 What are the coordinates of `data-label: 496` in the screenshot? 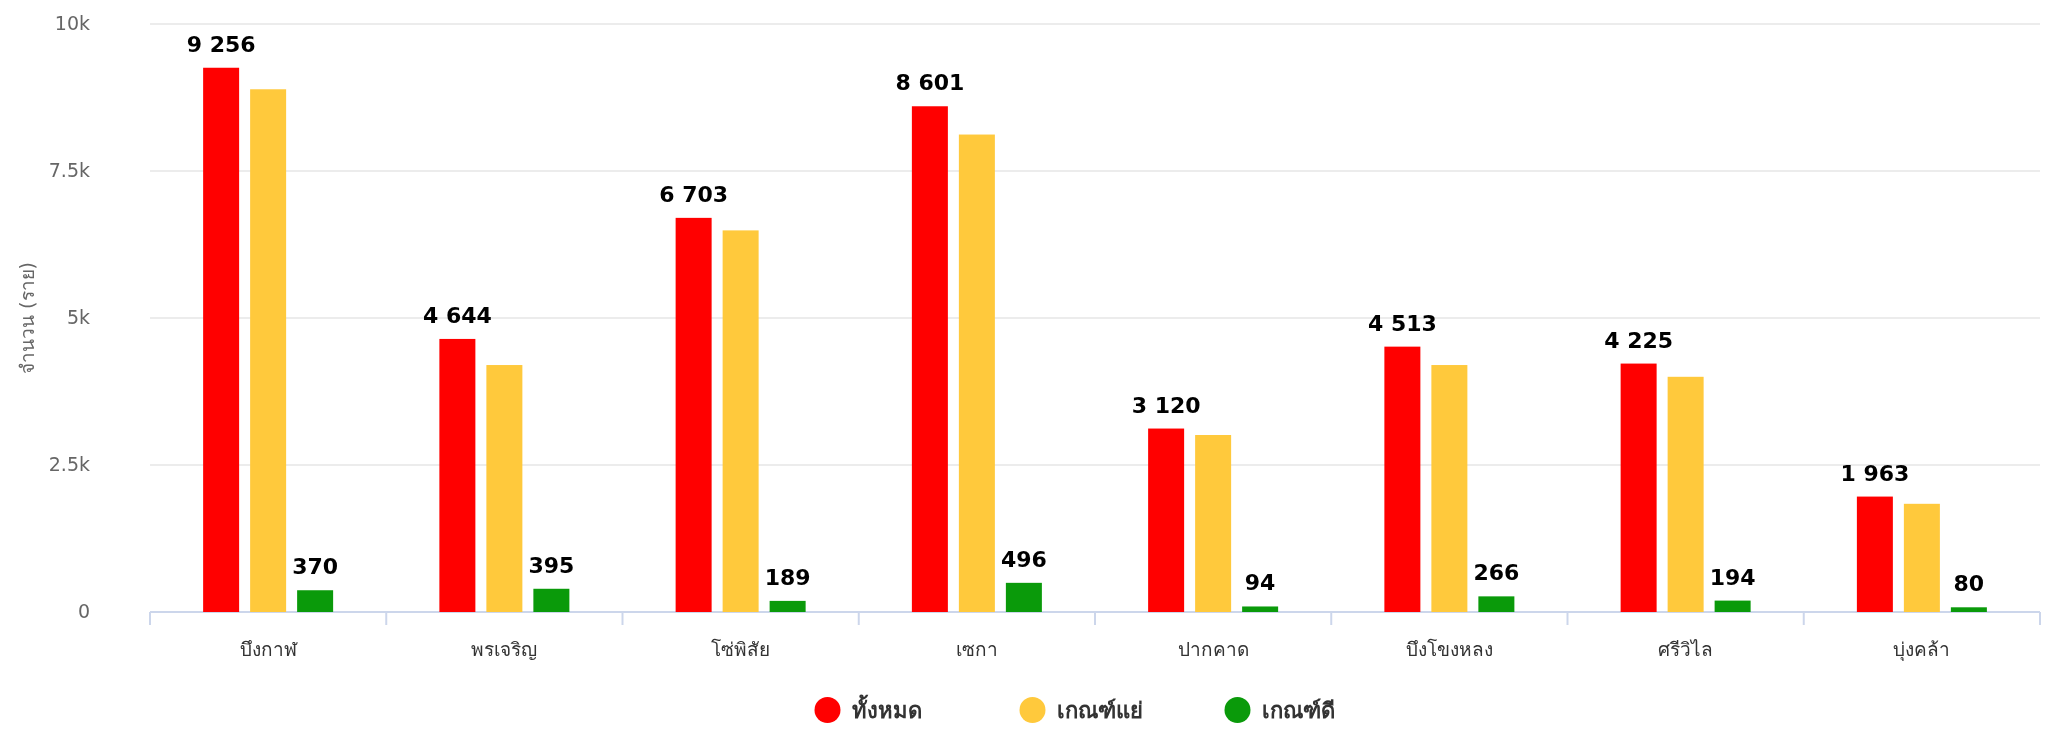 It's located at (1023, 559).